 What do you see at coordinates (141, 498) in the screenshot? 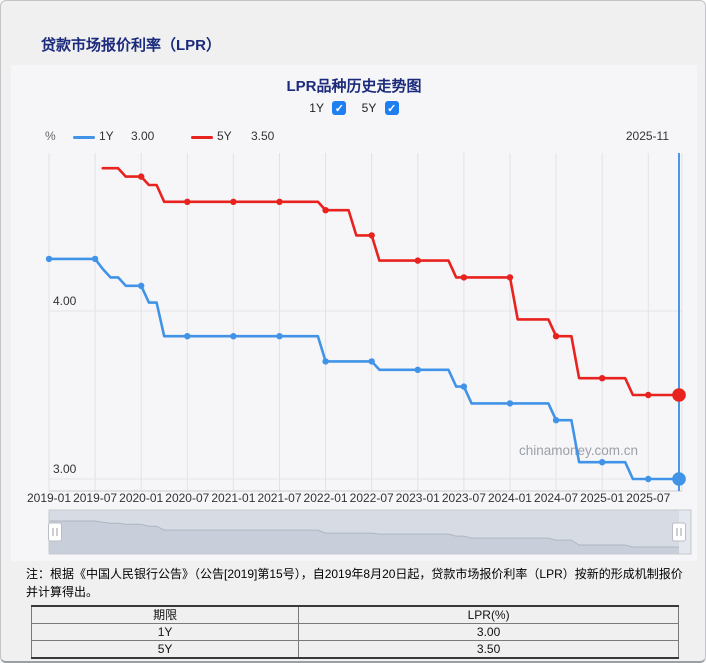
I see `x-tick-label: 2020-01` at bounding box center [141, 498].